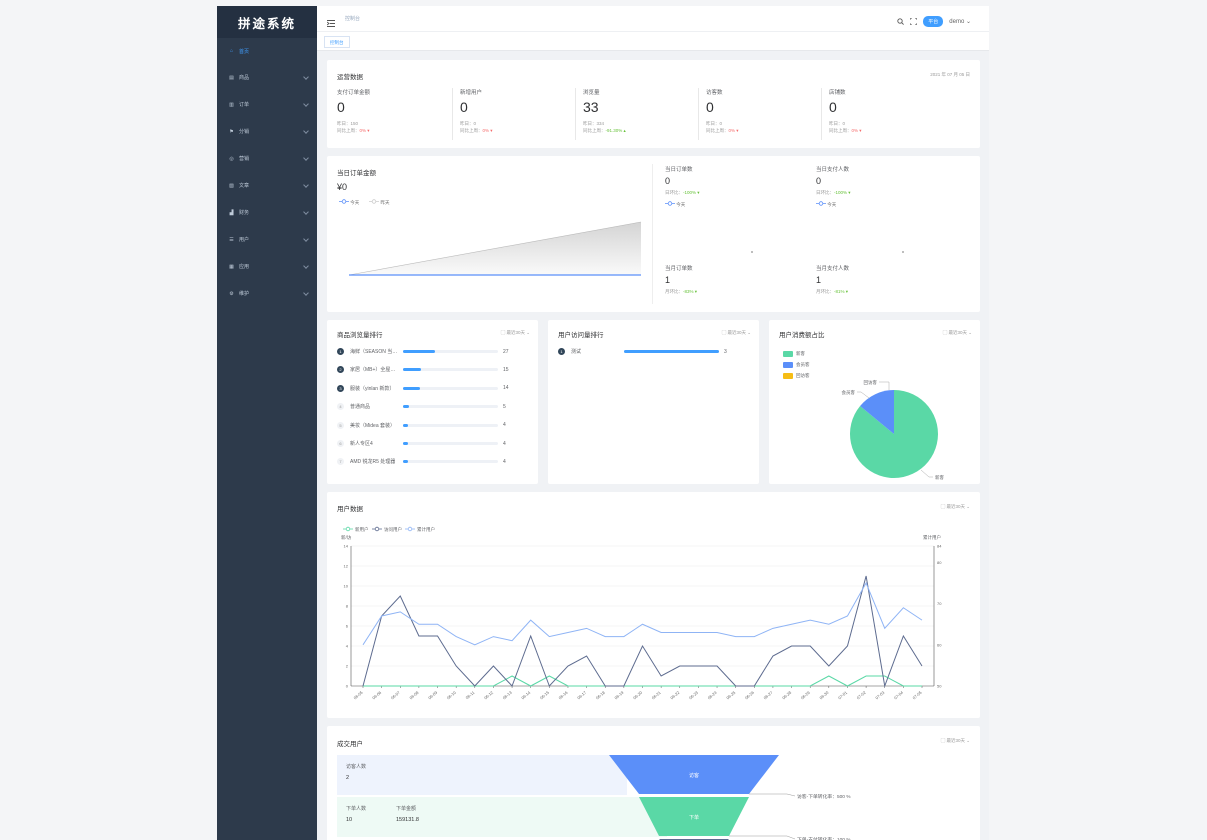 This screenshot has height=840, width=1207. Describe the element at coordinates (349, 820) in the screenshot. I see `orders-value: 10` at that location.